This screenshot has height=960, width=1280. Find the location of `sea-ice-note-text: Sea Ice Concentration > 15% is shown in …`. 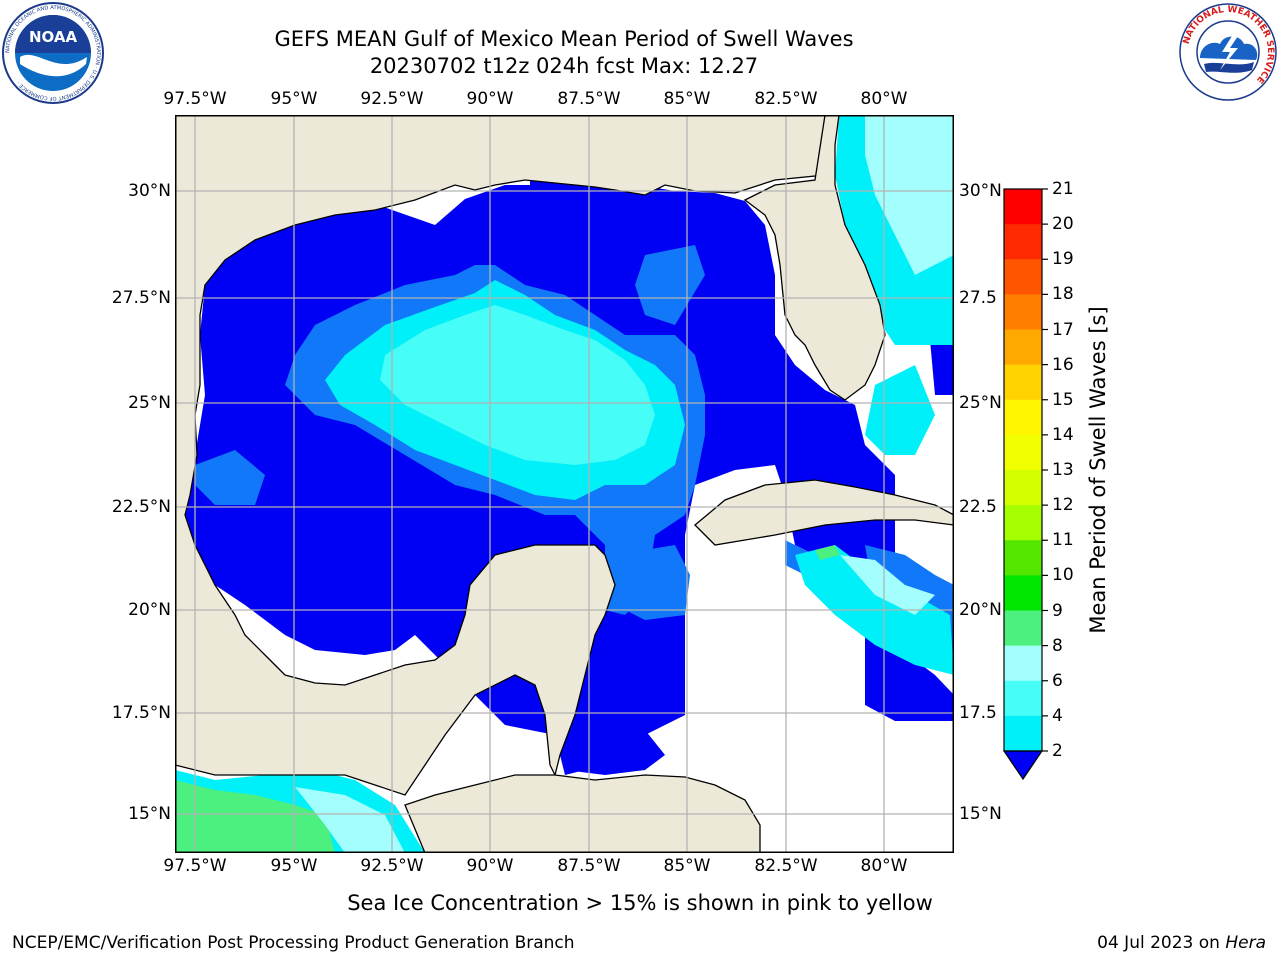

sea-ice-note-text: Sea Ice Concentration > 15% is shown in … is located at coordinates (640, 903).